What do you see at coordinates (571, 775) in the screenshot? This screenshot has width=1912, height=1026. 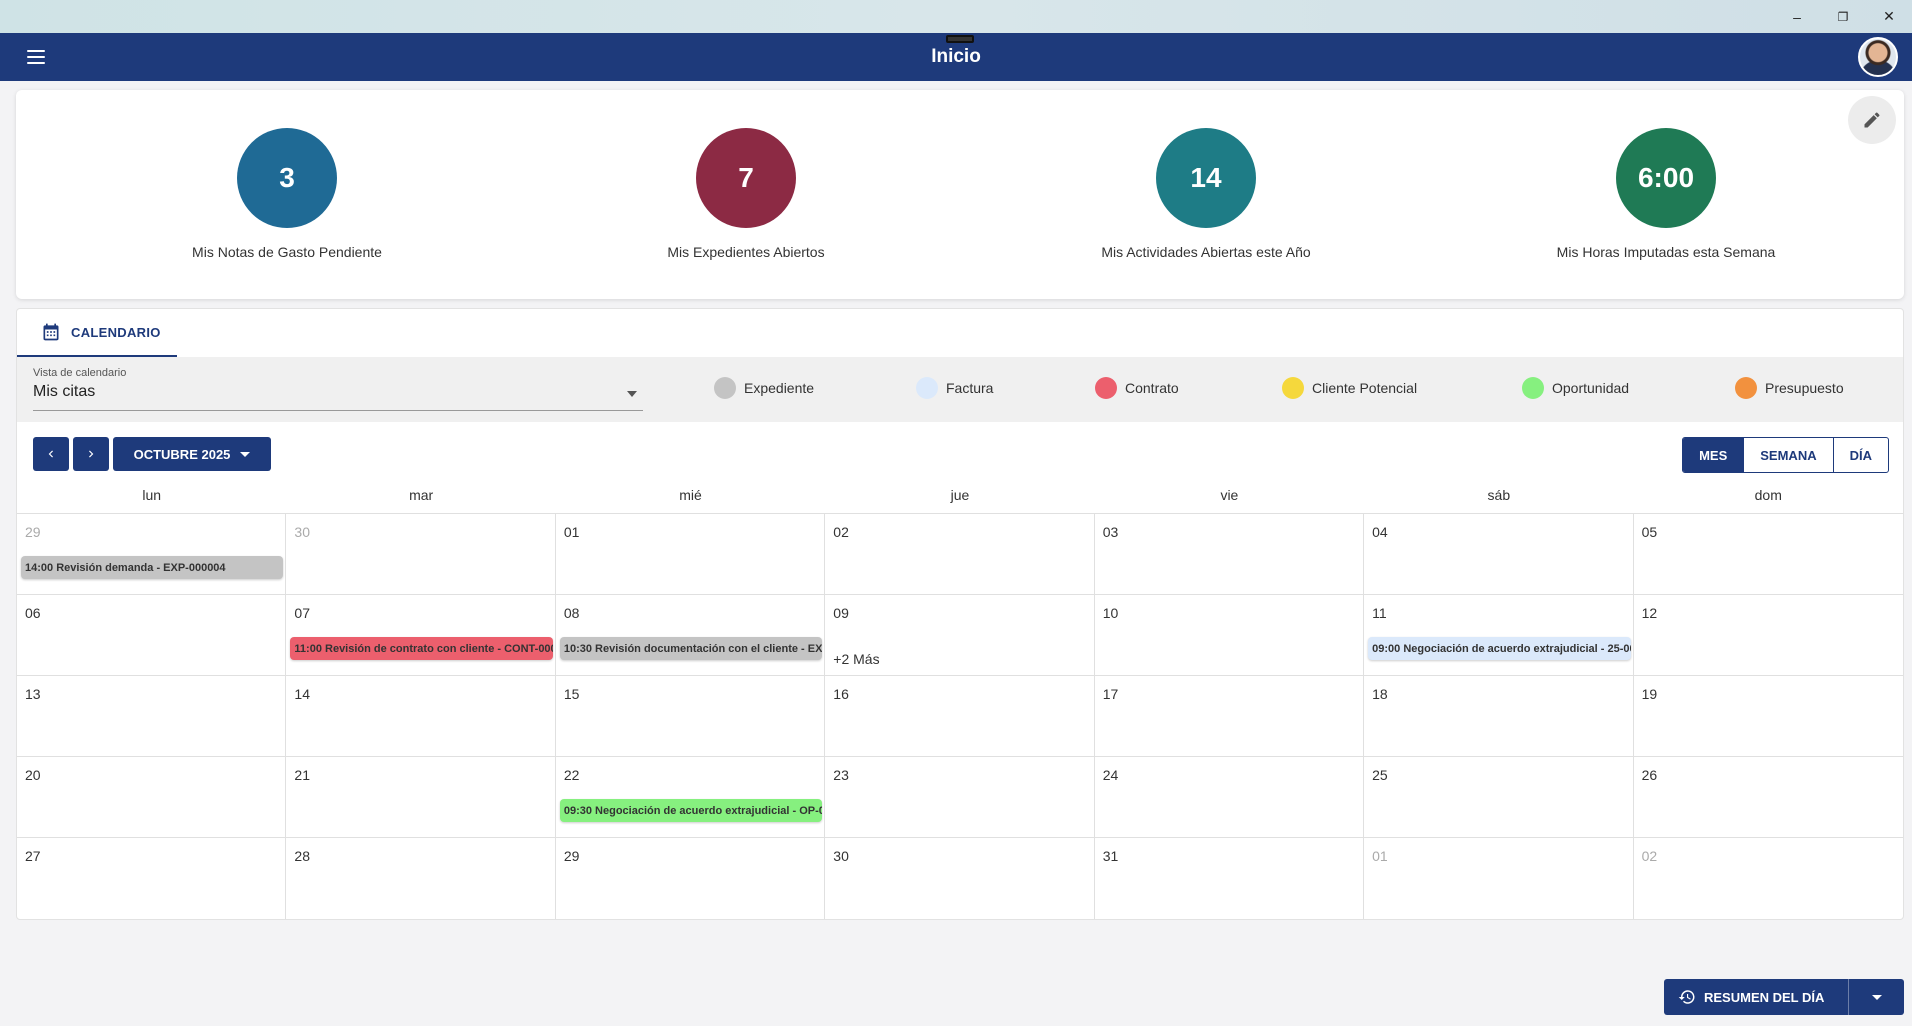 I see `day-number: 22` at bounding box center [571, 775].